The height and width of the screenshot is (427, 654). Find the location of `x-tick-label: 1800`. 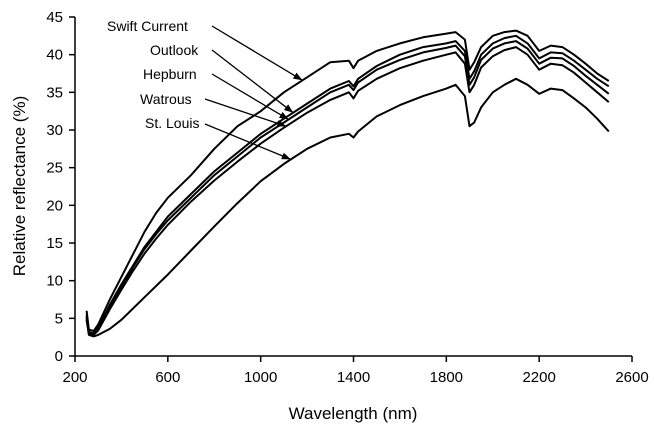

x-tick-label: 1800 is located at coordinates (446, 377).